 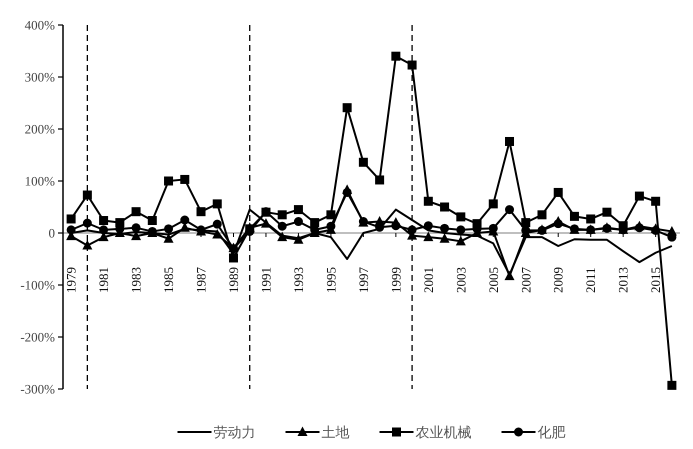 I want to click on x-tick-label: 2003, so click(x=460, y=280).